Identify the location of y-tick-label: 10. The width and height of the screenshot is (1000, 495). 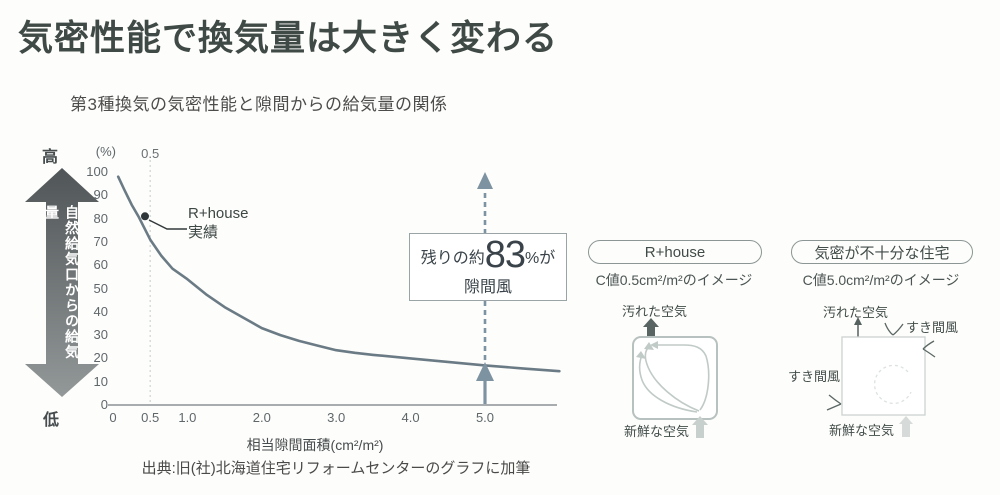
(100, 381).